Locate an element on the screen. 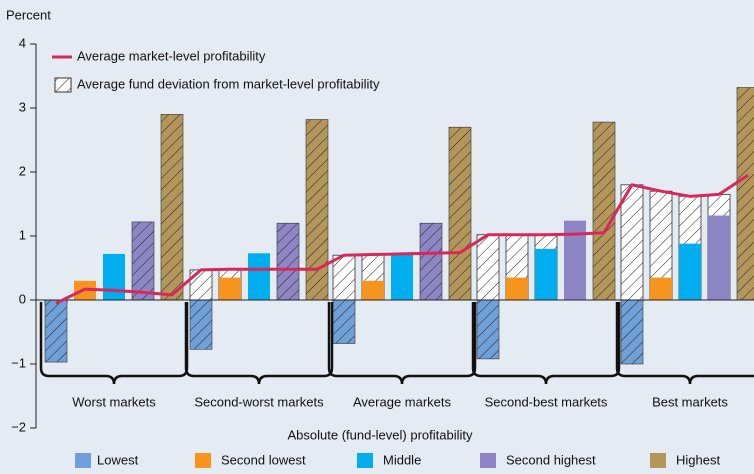 This screenshot has width=754, height=474. legend-label: Lowest is located at coordinates (118, 459).